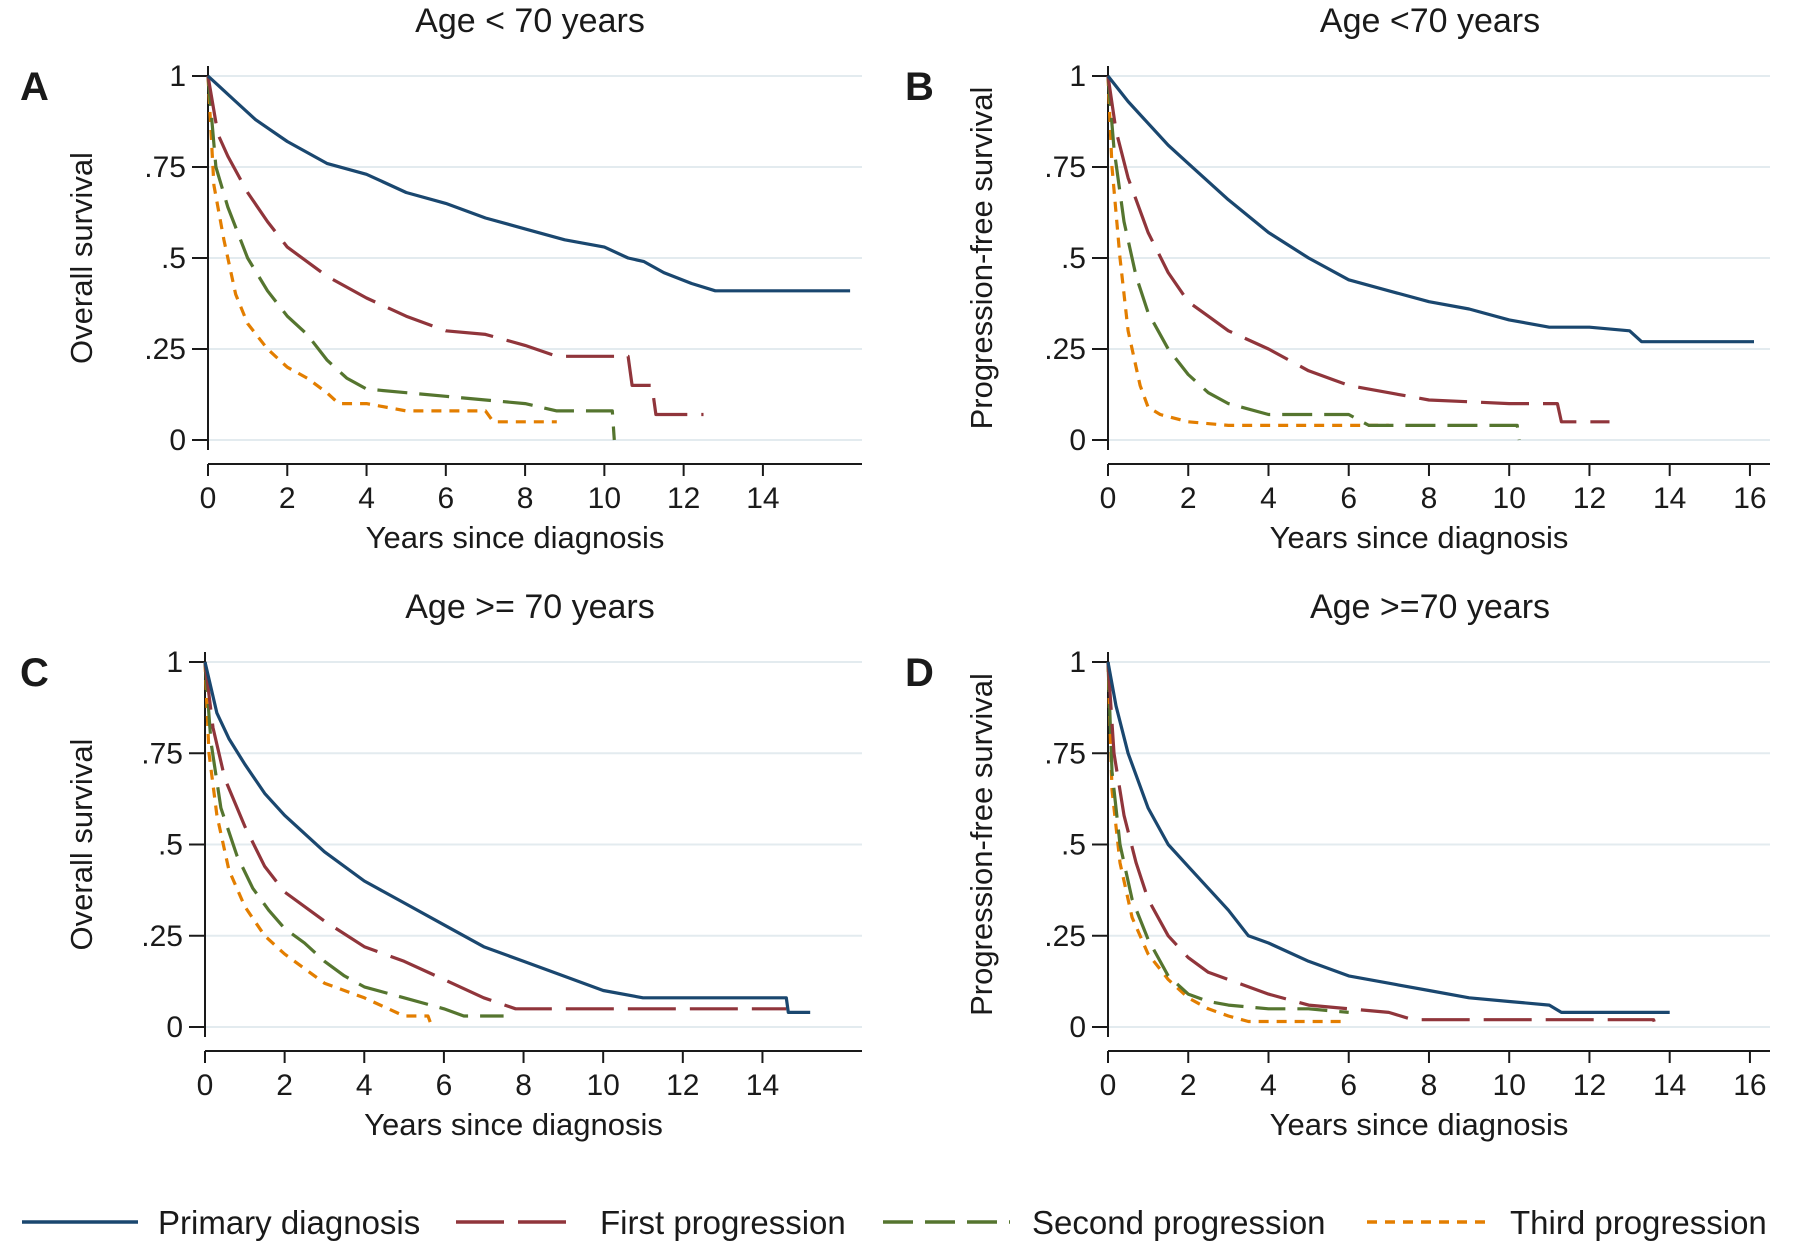 This screenshot has height=1248, width=1800. I want to click on legend-label-first: First progression, so click(723, 1222).